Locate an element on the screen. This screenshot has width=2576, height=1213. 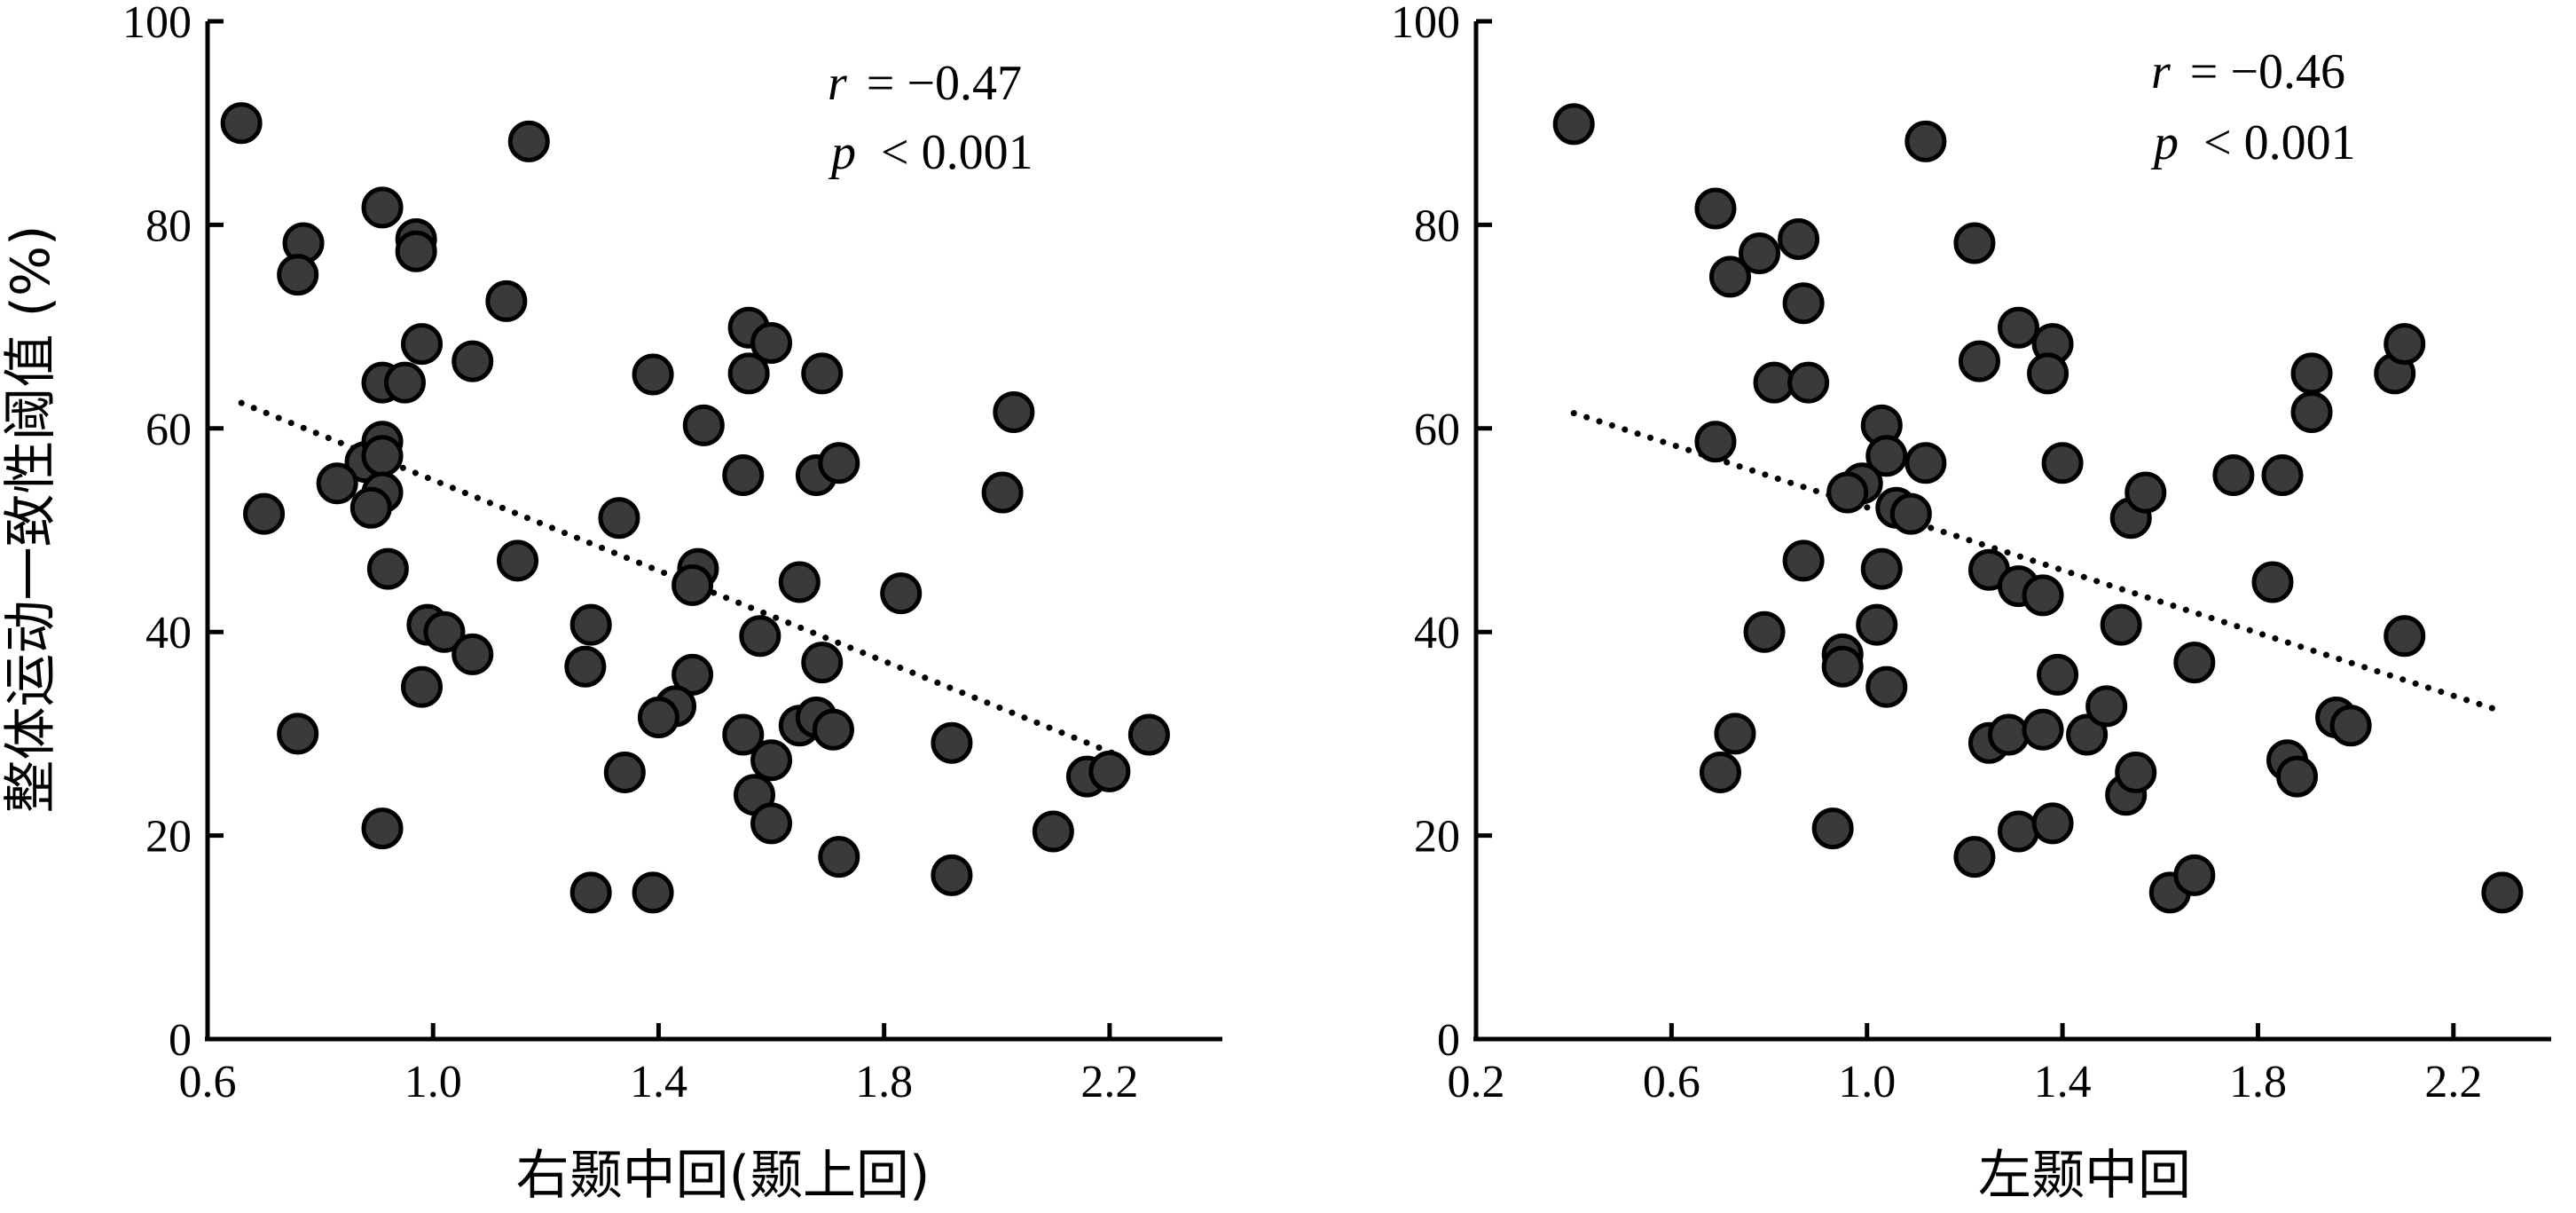
right-p-value: < 0.001 is located at coordinates (2279, 142).